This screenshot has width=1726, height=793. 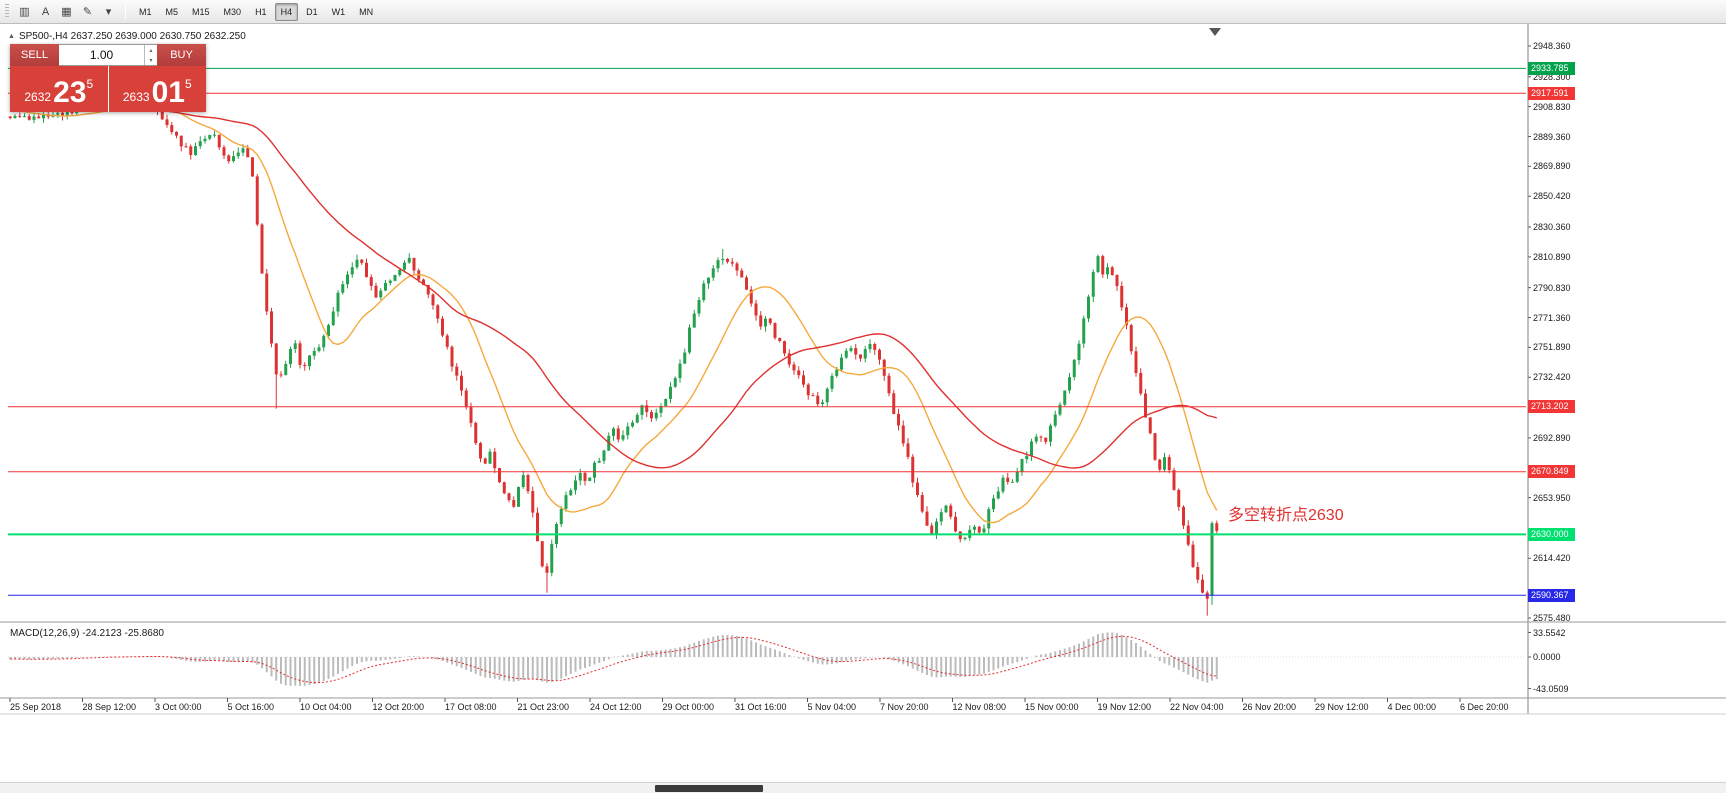 What do you see at coordinates (1215, 32) in the screenshot?
I see `chart-shift-marker-icon` at bounding box center [1215, 32].